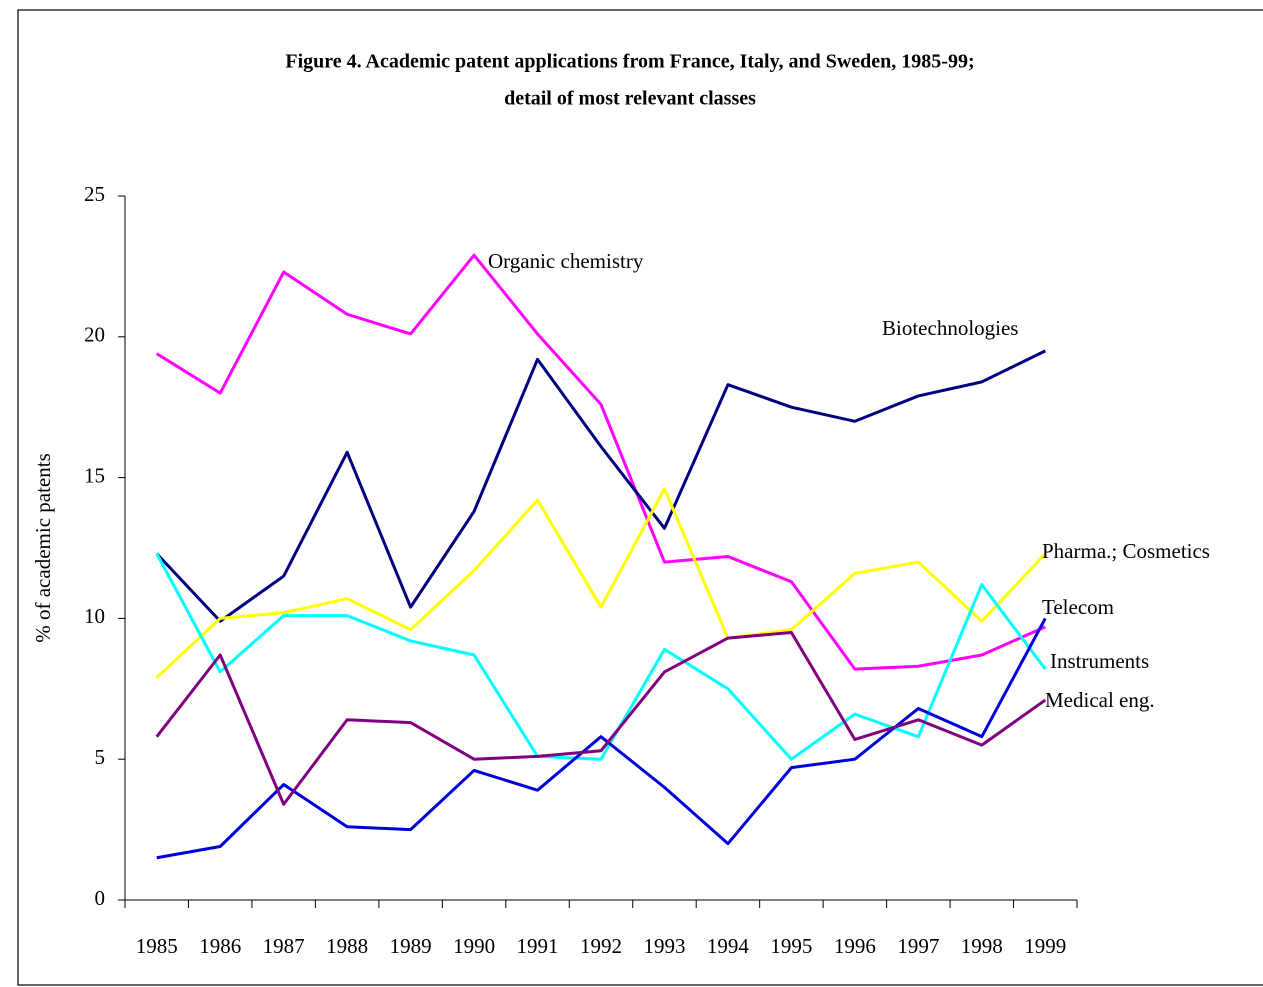 This screenshot has width=1263, height=987. Describe the element at coordinates (601, 946) in the screenshot. I see `x-tick-label: 1992` at that location.